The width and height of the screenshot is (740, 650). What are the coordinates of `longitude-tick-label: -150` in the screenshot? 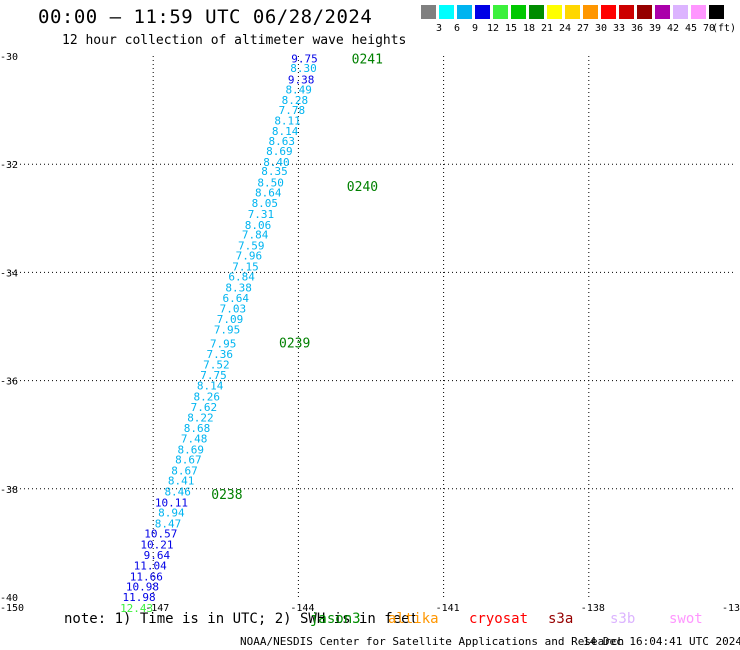 It's located at (12, 608).